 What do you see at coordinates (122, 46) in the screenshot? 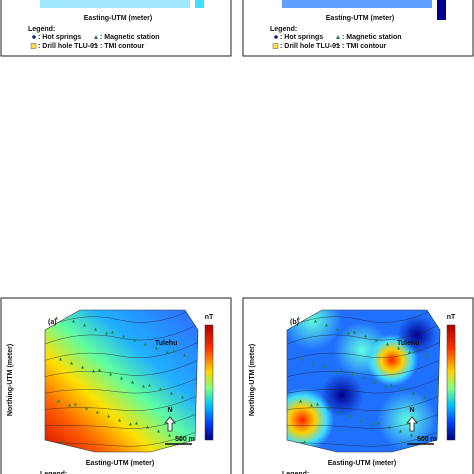
I see `legend-item: : TMI contour` at bounding box center [122, 46].